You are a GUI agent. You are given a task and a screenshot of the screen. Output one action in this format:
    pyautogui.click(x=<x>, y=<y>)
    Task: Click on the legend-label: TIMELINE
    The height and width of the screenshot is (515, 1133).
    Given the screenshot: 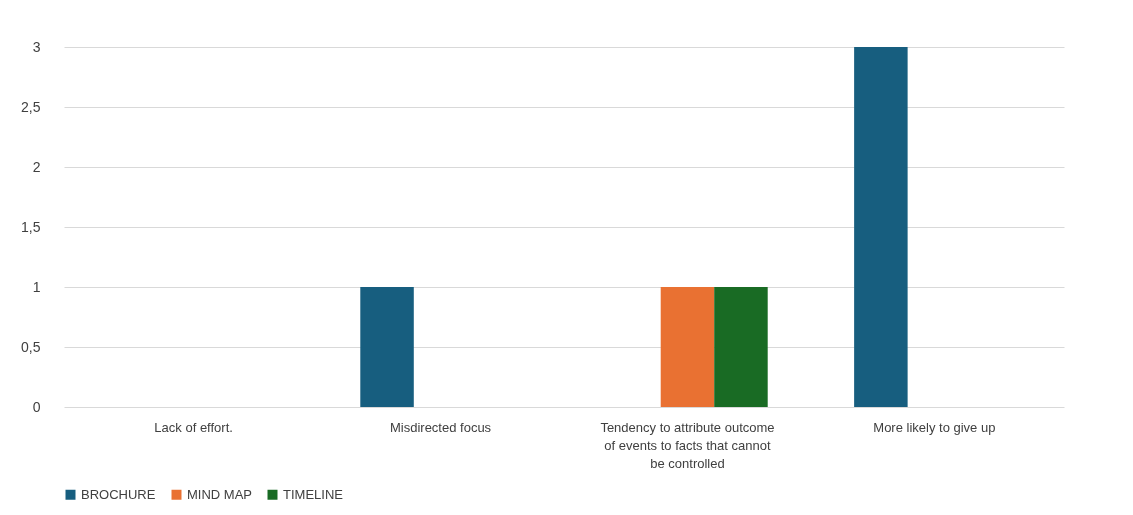 What is the action you would take?
    pyautogui.click(x=313, y=494)
    